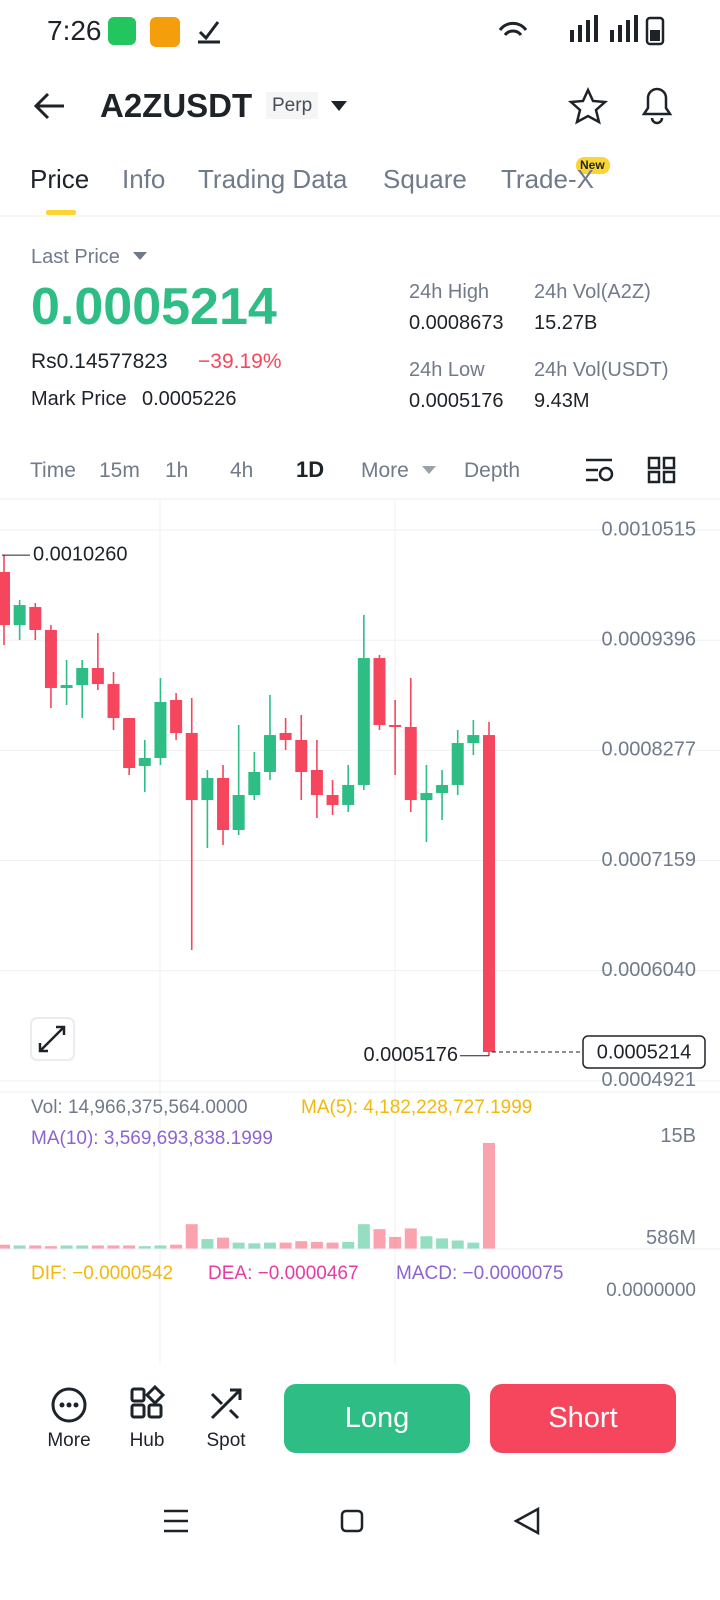 The image size is (720, 1600). Describe the element at coordinates (176, 1521) in the screenshot. I see `menu-nav` at that location.